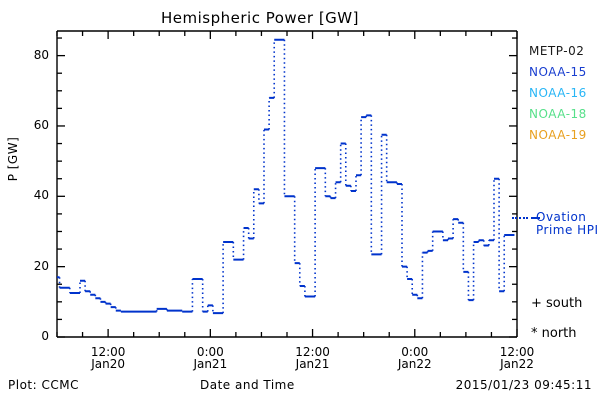 This screenshot has width=600, height=400. What do you see at coordinates (554, 333) in the screenshot?
I see `north-marker-label: * north` at bounding box center [554, 333].